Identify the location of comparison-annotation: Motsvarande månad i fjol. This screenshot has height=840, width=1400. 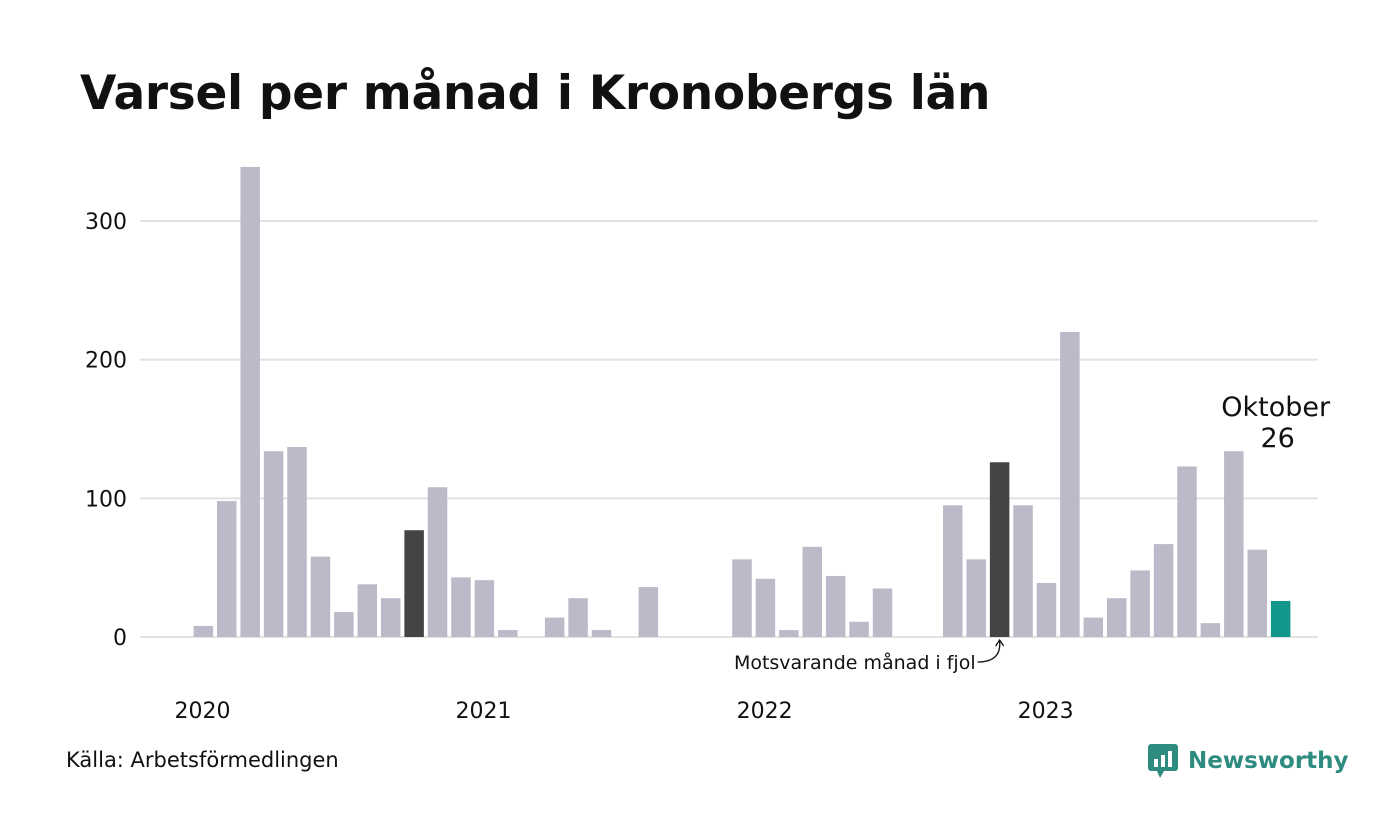
(855, 662).